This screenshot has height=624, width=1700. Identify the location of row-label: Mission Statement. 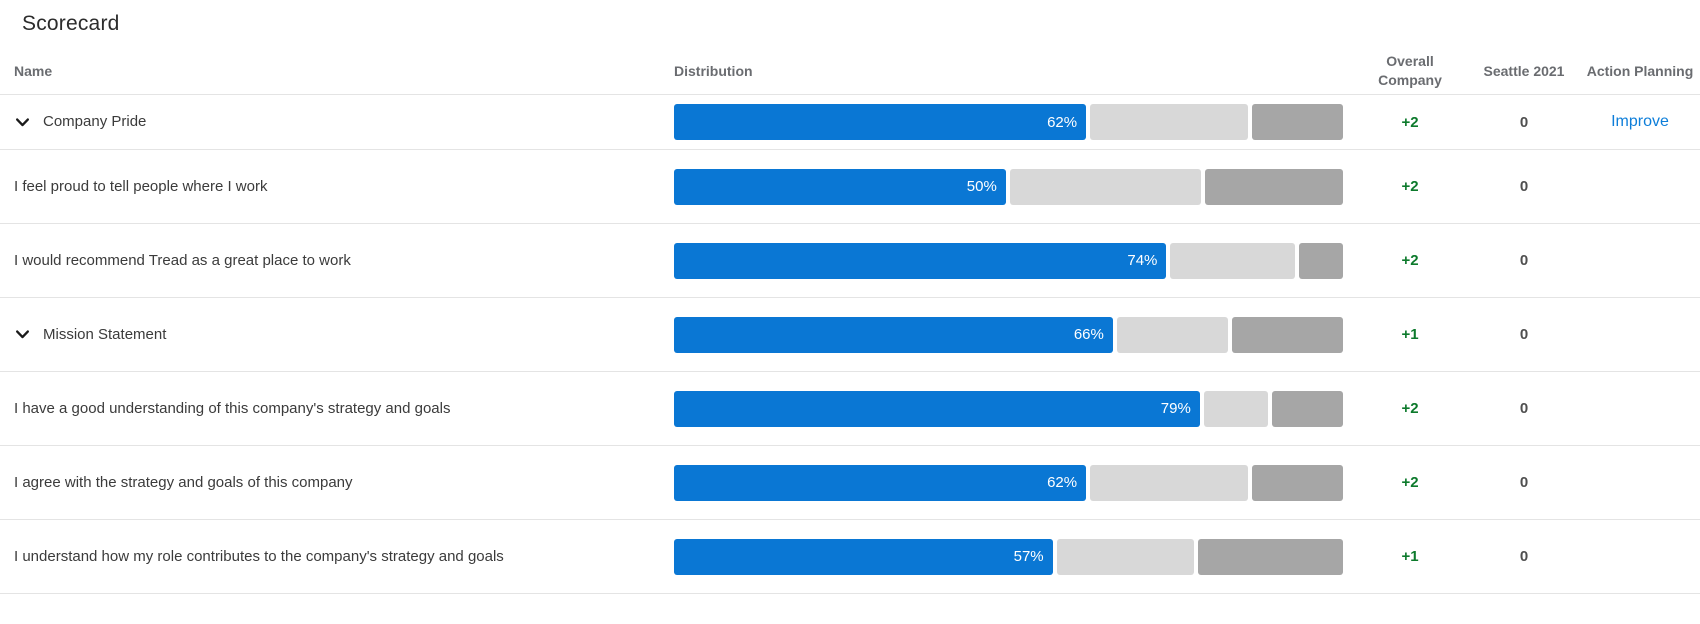
(105, 334).